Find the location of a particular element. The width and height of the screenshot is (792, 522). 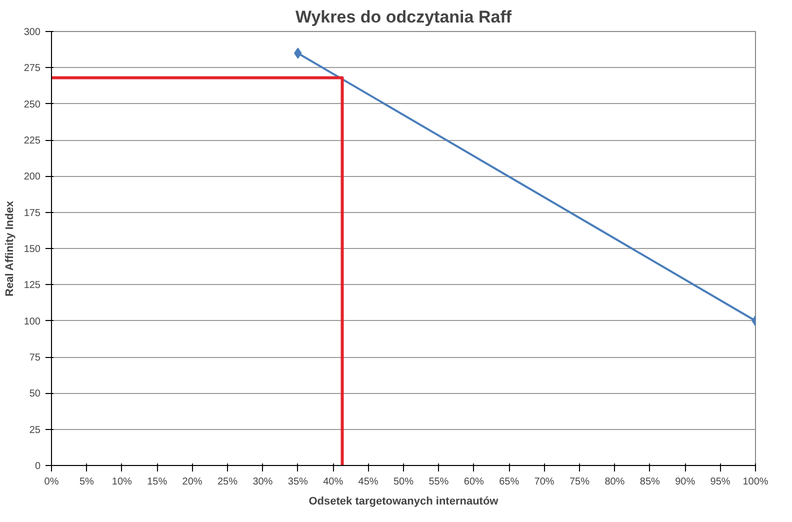

x-tick-label: 75% is located at coordinates (579, 482).